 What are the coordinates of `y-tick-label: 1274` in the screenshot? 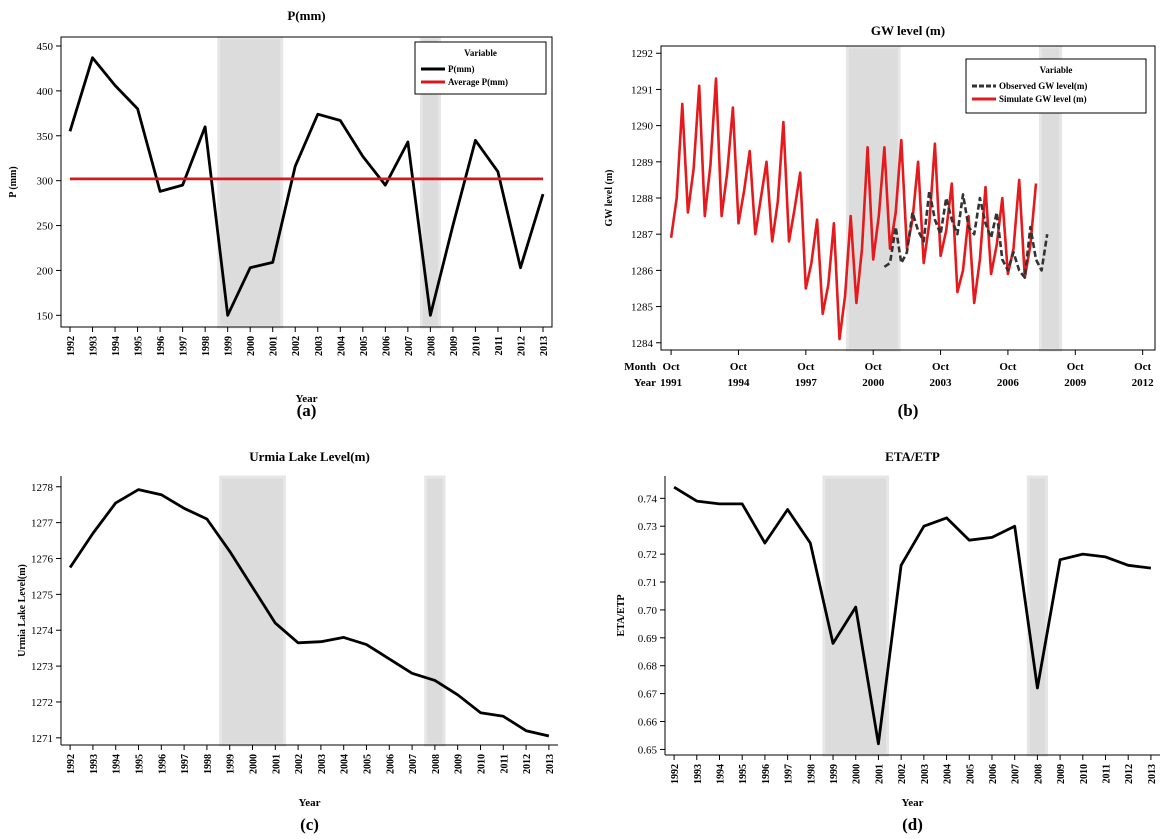 It's located at (42, 631).